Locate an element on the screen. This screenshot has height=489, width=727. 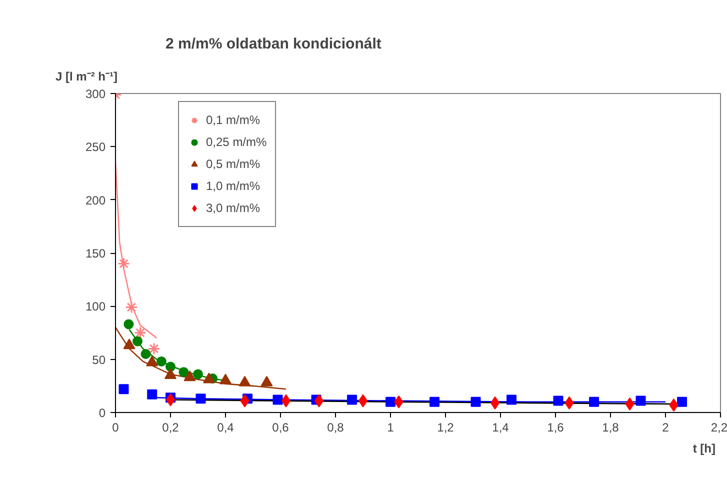
x-tick-label: 0 is located at coordinates (116, 427).